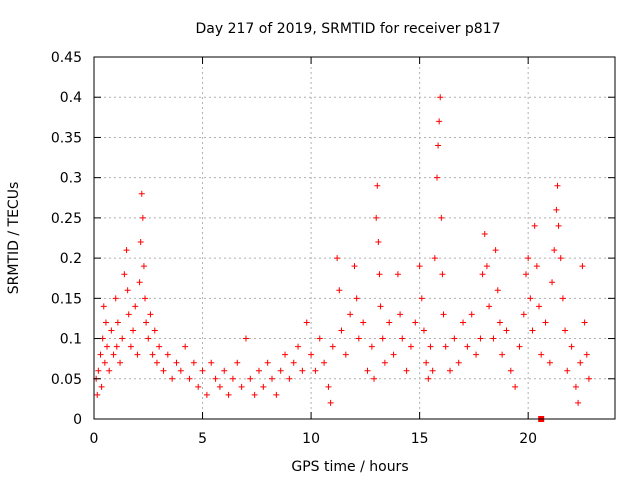  Describe the element at coordinates (66, 380) in the screenshot. I see `y-tick-label: 0.05` at that location.